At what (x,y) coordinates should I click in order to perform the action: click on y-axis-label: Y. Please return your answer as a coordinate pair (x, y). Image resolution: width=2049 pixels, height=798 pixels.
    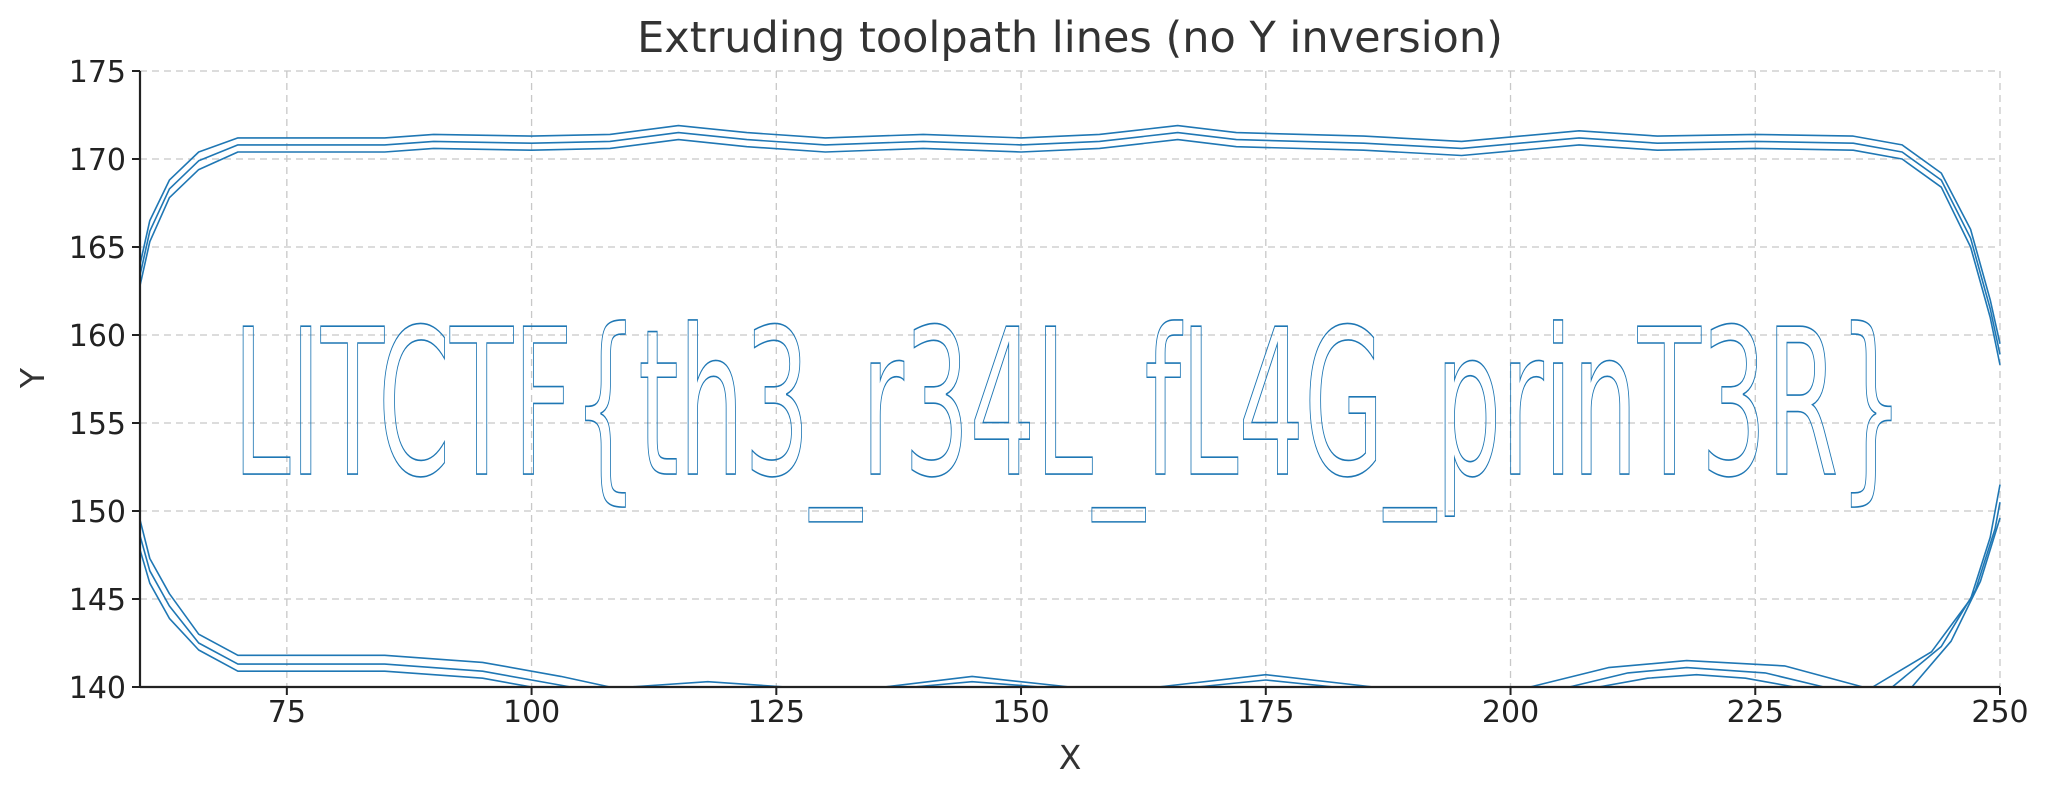
    Looking at the image, I should click on (32, 378).